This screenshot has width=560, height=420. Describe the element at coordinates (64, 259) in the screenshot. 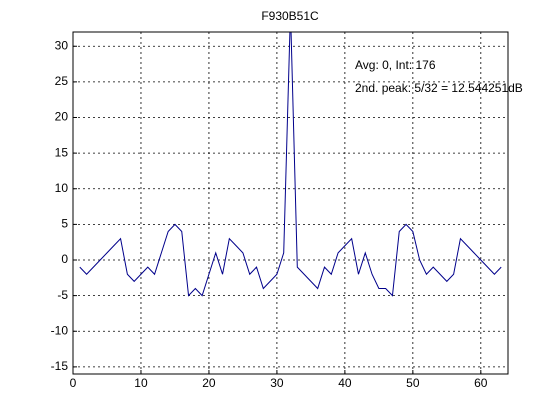

I see `y-tick-label: 0` at that location.